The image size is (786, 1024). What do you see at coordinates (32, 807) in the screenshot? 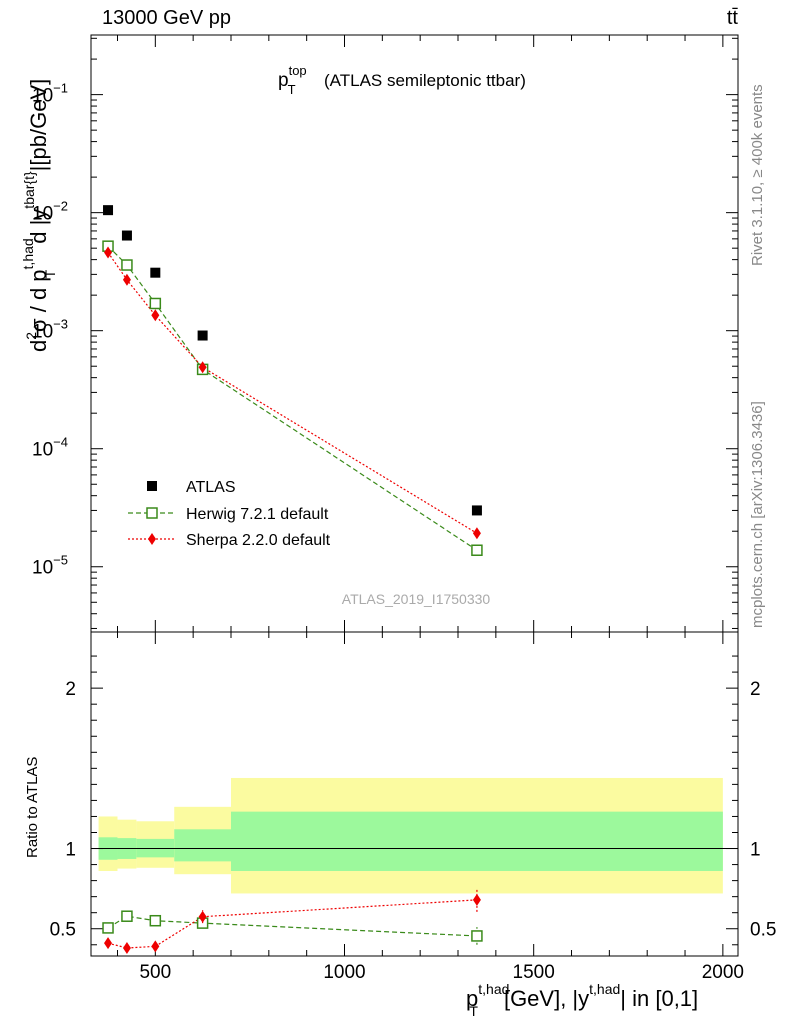
I see `ratio-y-axis-label: Ratio to ATLAS` at bounding box center [32, 807].